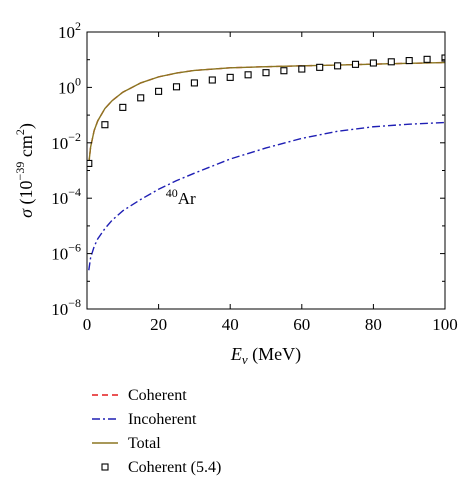  What do you see at coordinates (301, 324) in the screenshot?
I see `x-tick-label: 60` at bounding box center [301, 324].